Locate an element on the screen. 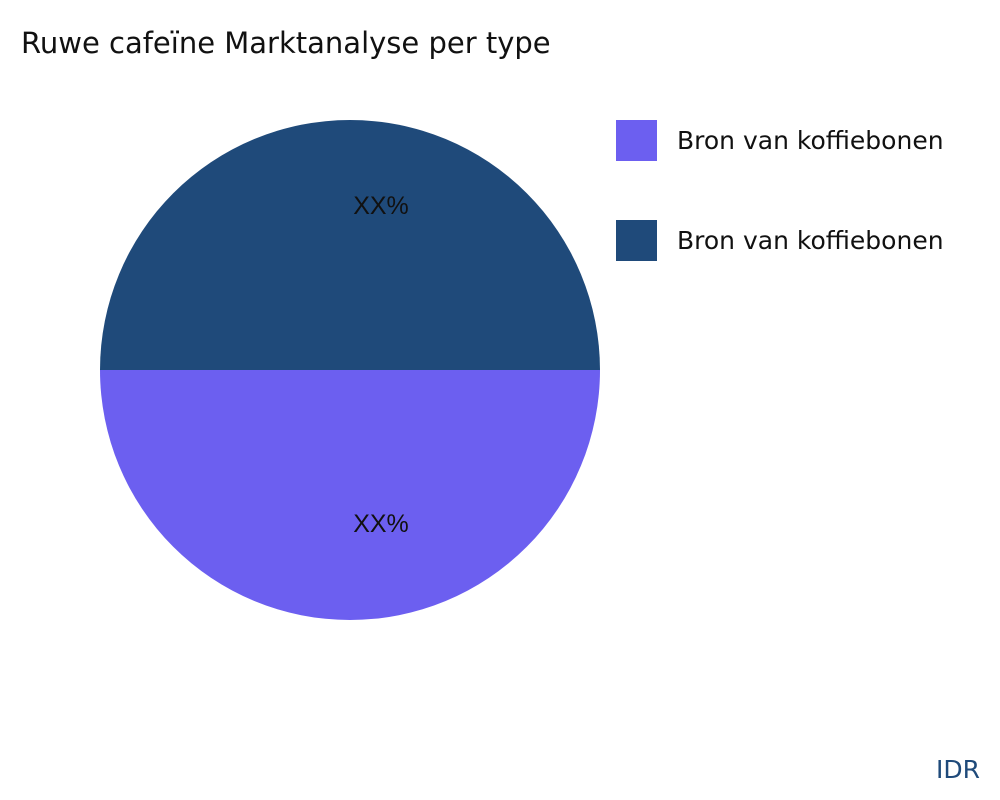 This screenshot has width=1000, height=800. chart-title: Ruwe cafeïne Marktanalyse per type is located at coordinates (286, 43).